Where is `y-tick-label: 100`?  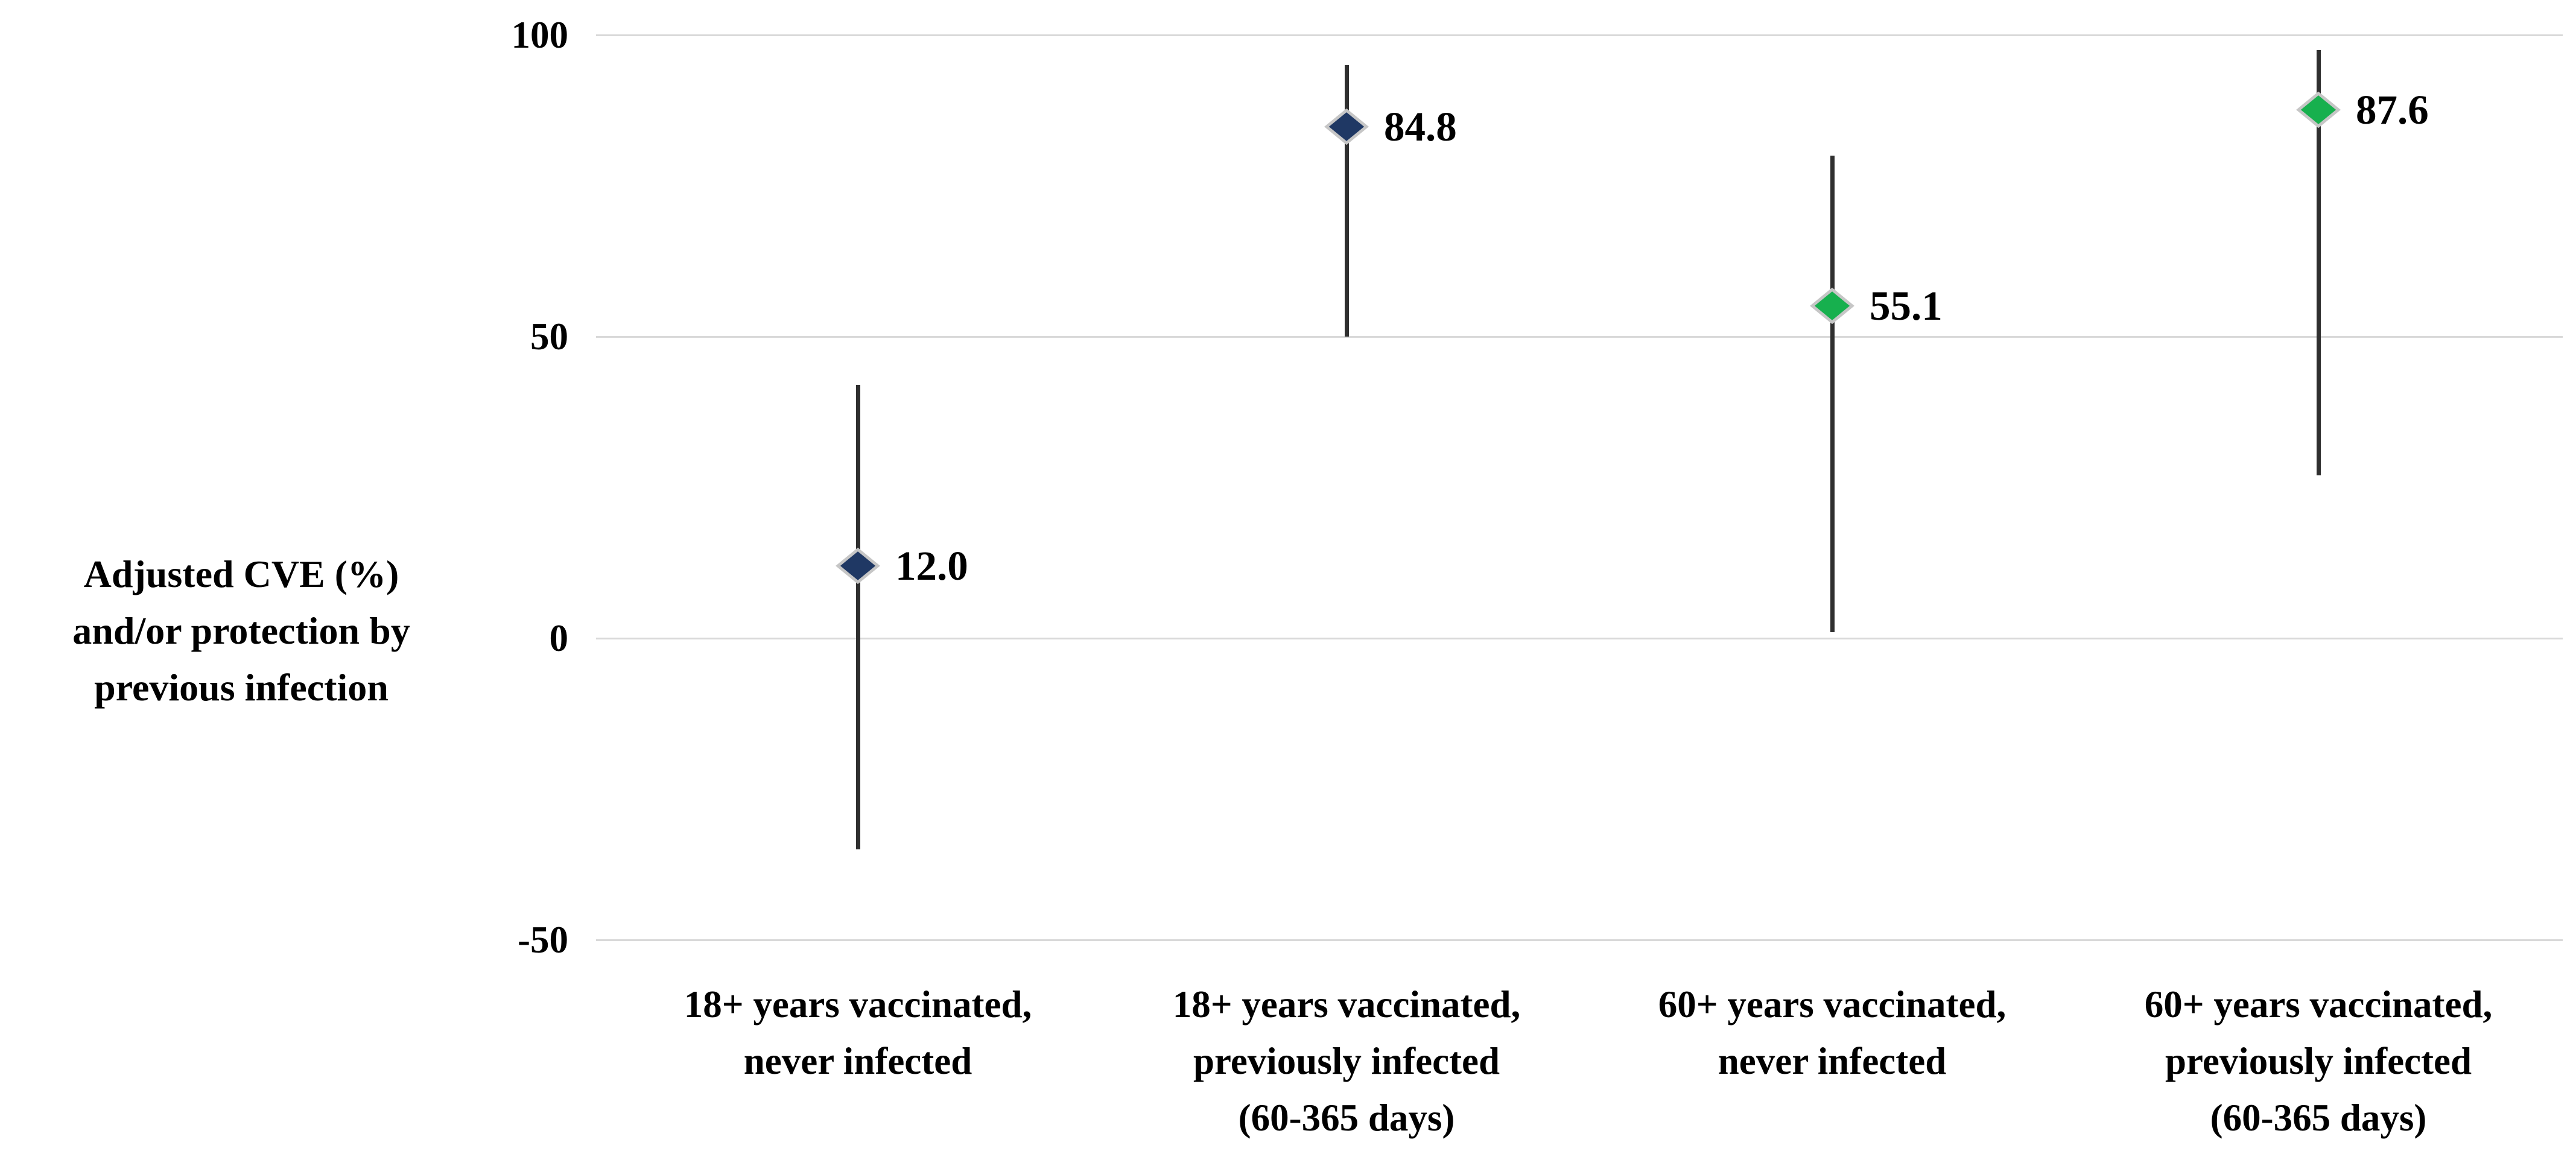 y-tick-label: 100 is located at coordinates (540, 35).